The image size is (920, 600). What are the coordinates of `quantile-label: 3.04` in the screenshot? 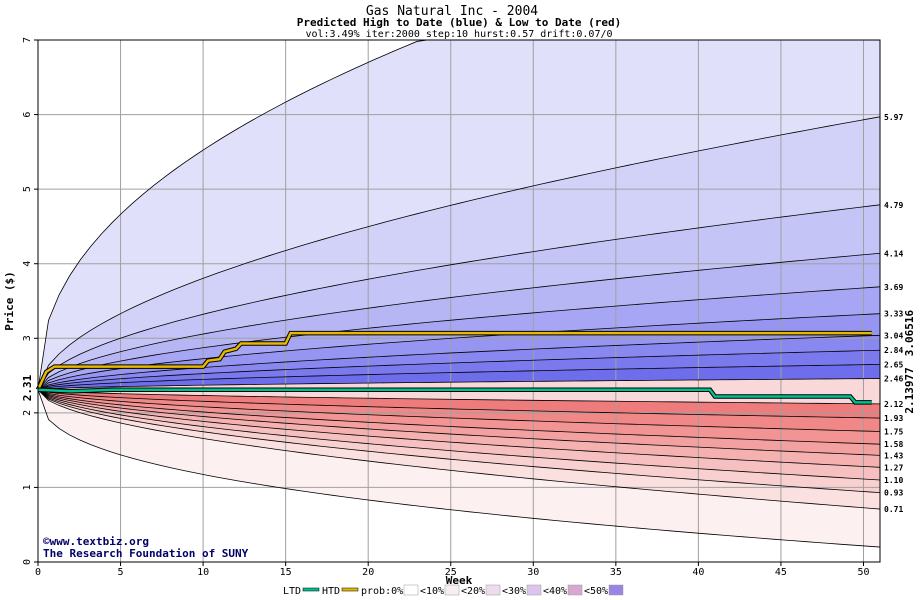 It's located at (893, 335).